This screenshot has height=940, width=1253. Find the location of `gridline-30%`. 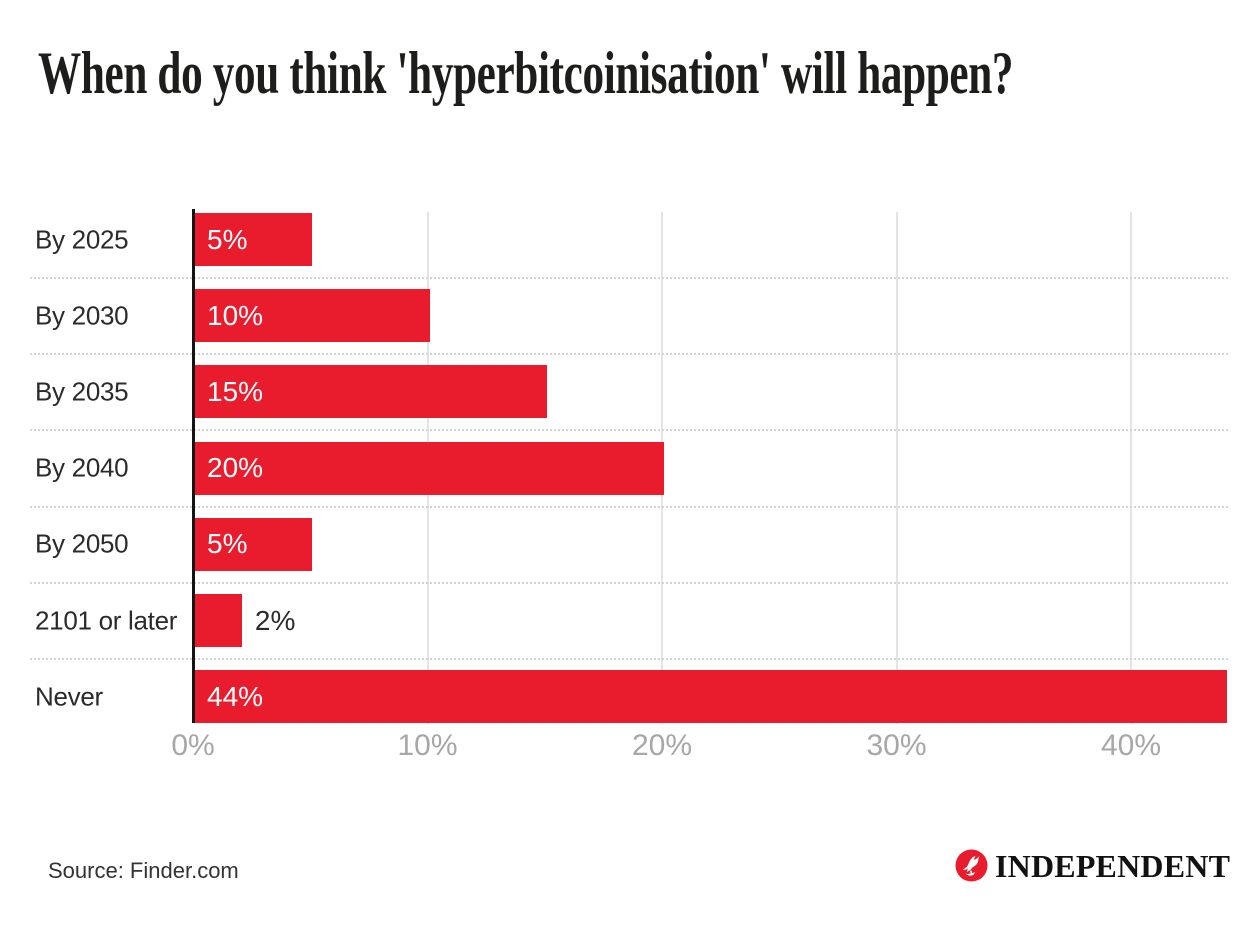

gridline-30% is located at coordinates (896, 468).